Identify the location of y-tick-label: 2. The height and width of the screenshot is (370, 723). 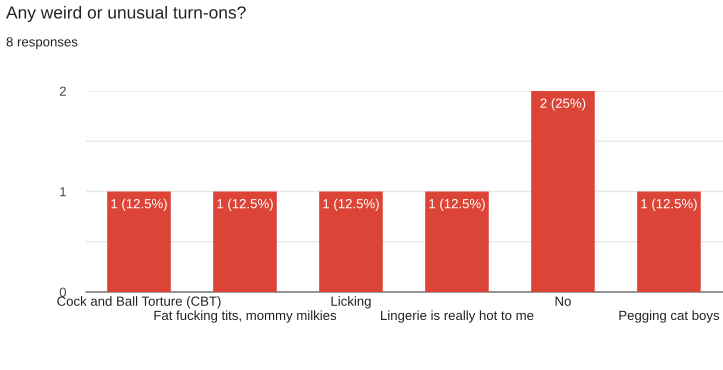
(63, 91).